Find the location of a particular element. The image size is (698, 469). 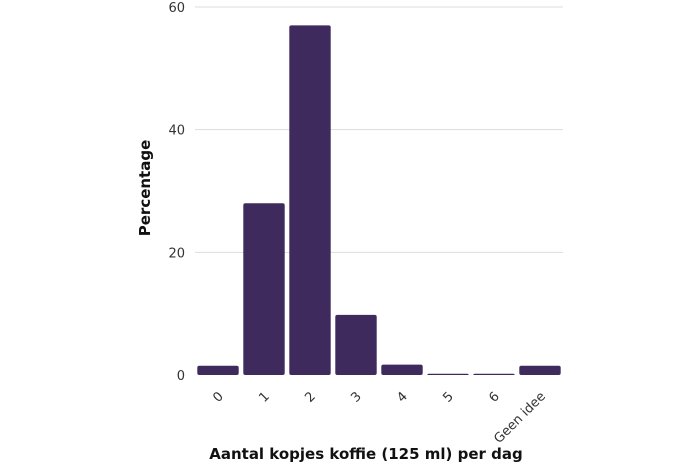

bar-geen-idee is located at coordinates (540, 370).